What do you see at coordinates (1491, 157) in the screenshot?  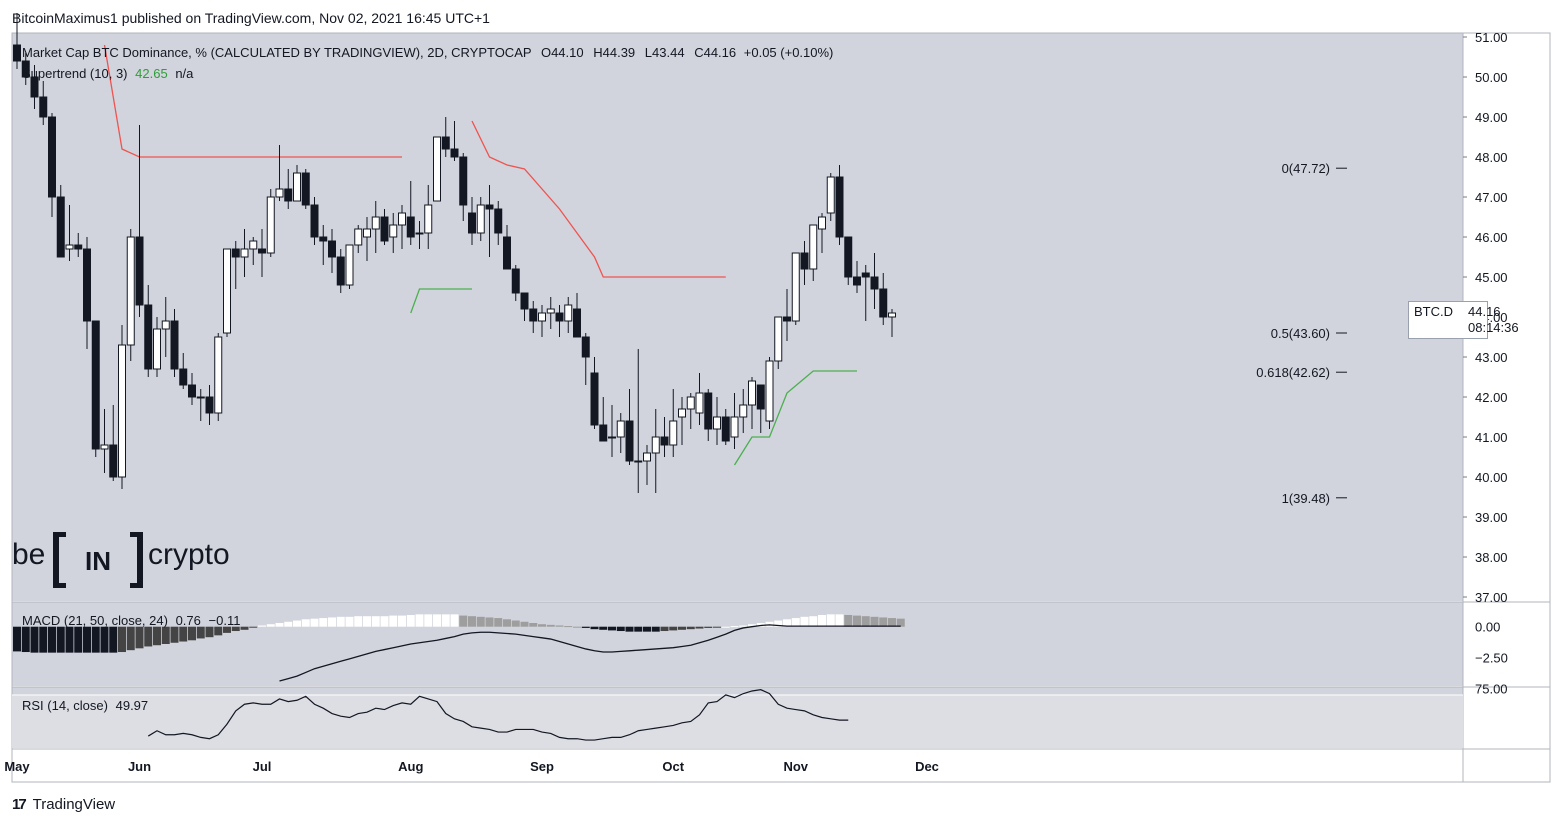 I see `y-tick-label: 48.00` at bounding box center [1491, 157].